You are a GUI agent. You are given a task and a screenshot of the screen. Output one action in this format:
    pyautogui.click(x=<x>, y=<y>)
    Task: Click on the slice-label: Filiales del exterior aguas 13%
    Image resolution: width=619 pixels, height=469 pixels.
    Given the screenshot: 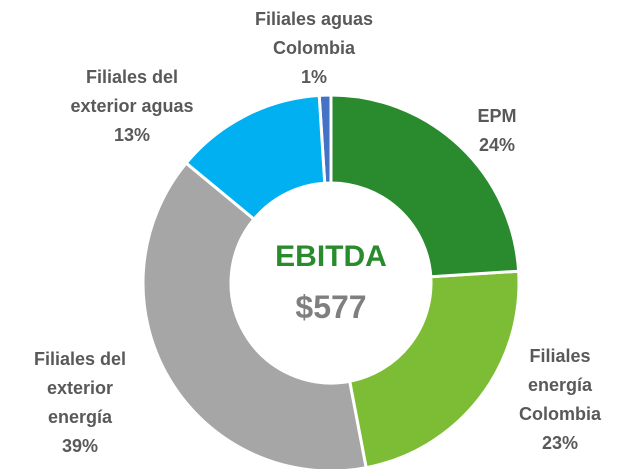 What is the action you would take?
    pyautogui.click(x=132, y=106)
    